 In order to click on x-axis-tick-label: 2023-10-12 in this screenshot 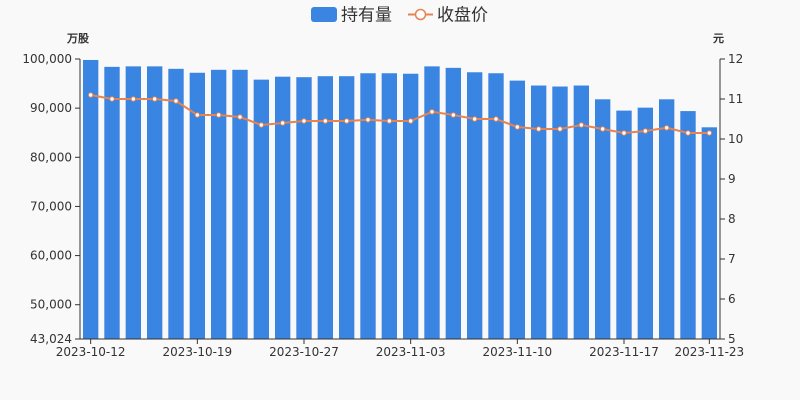, I will do `click(91, 352)`.